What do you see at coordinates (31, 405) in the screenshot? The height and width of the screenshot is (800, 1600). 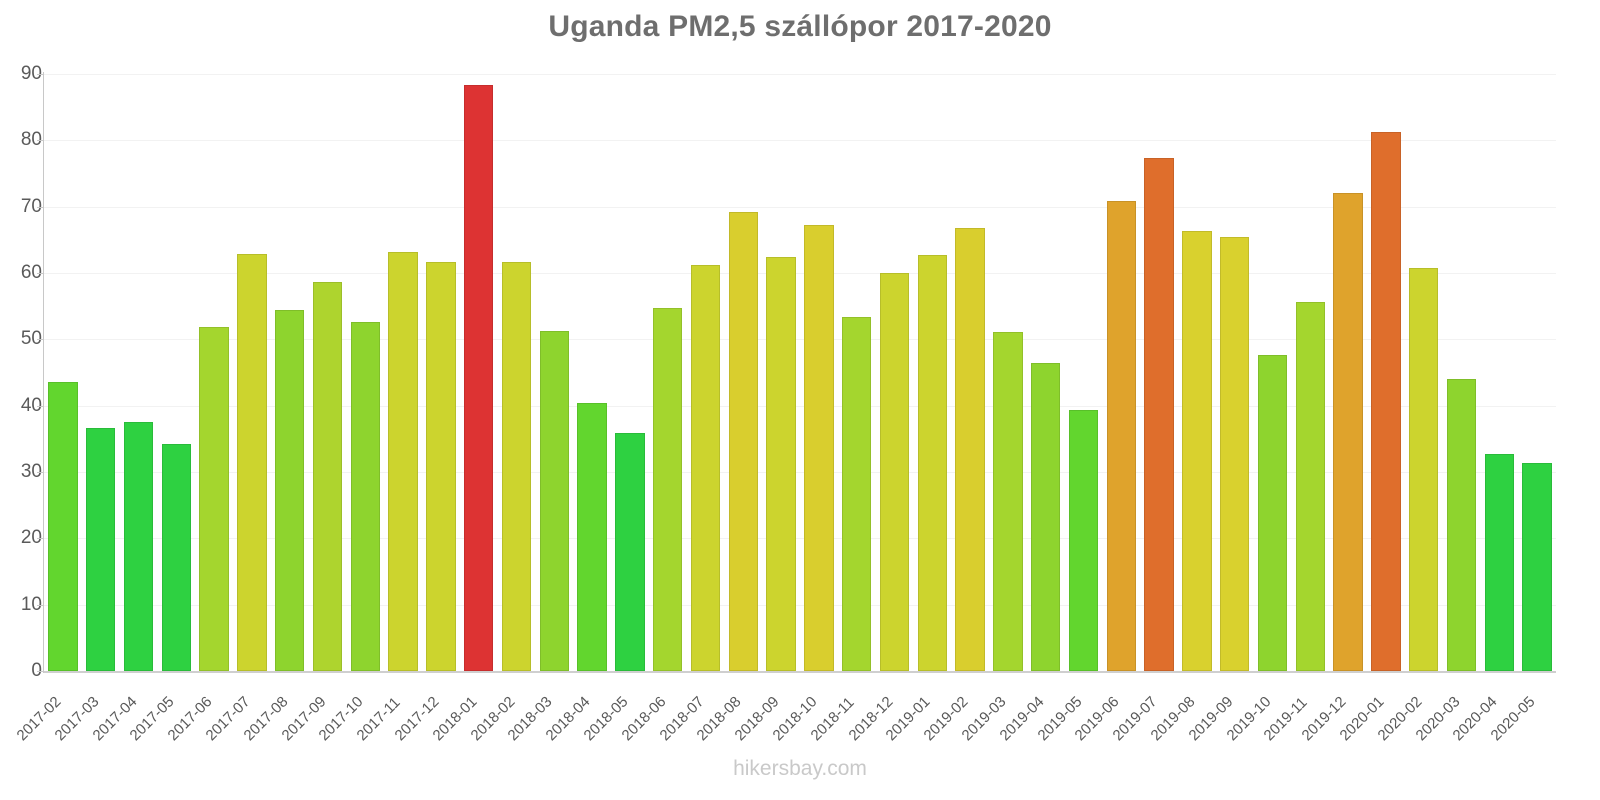 I see `y-axis-tick-label: 40` at bounding box center [31, 405].